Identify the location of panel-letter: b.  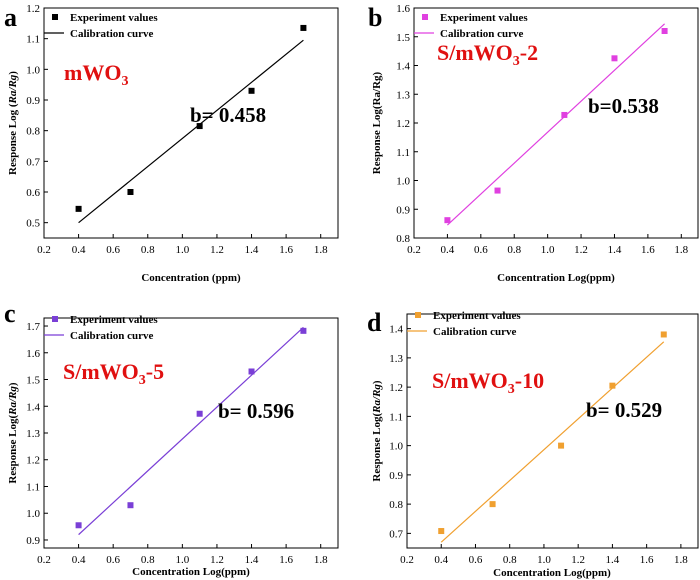
(375, 17).